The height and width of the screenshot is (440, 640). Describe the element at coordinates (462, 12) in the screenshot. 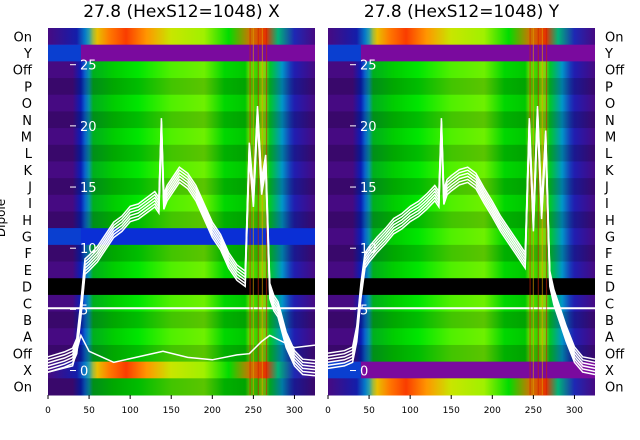

I see `chart-title: 27.8 (HexS12=1048) Y` at that location.